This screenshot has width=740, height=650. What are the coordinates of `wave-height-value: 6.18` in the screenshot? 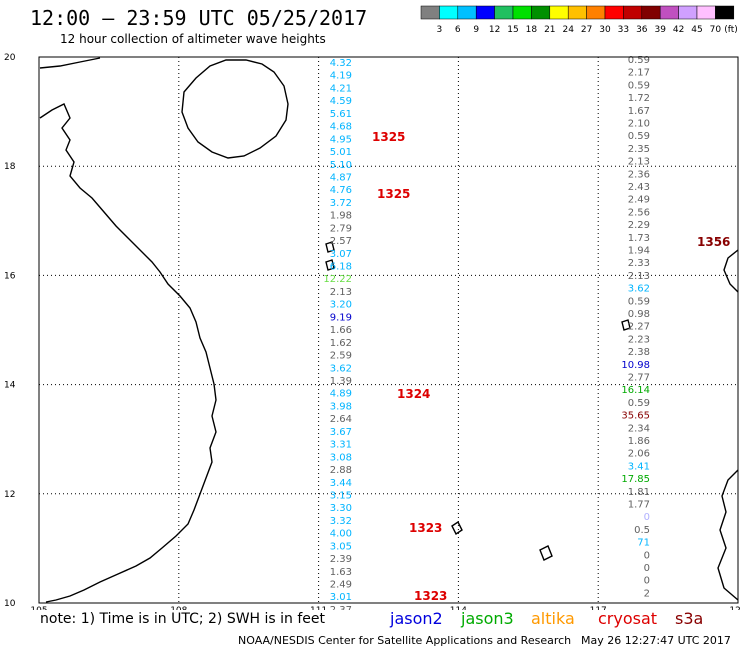 It's located at (341, 267).